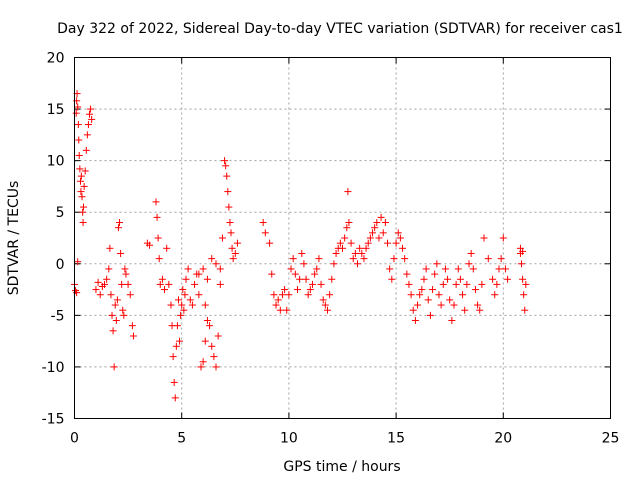  Describe the element at coordinates (611, 439) in the screenshot. I see `x-tick-label: 25` at that location.